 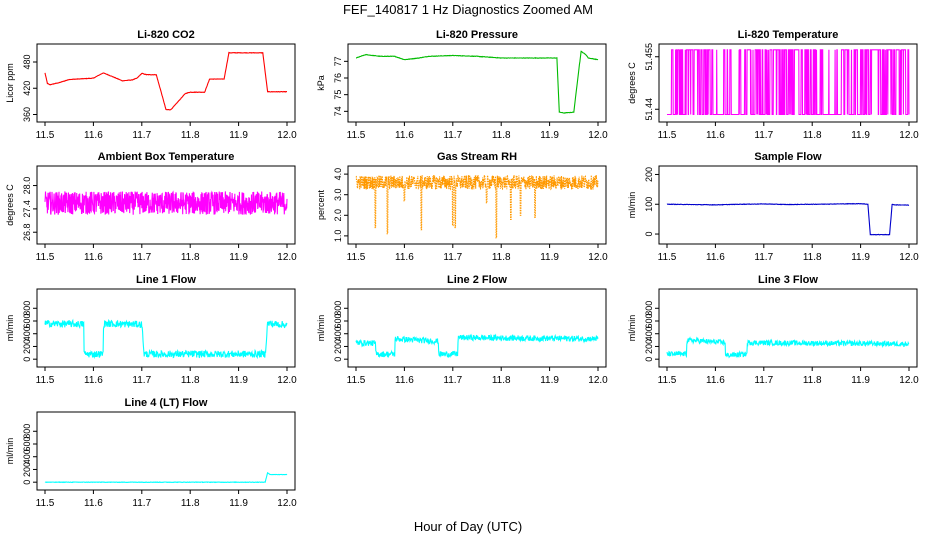 What do you see at coordinates (338, 194) in the screenshot?
I see `y-tick-label: 3.0` at bounding box center [338, 194].